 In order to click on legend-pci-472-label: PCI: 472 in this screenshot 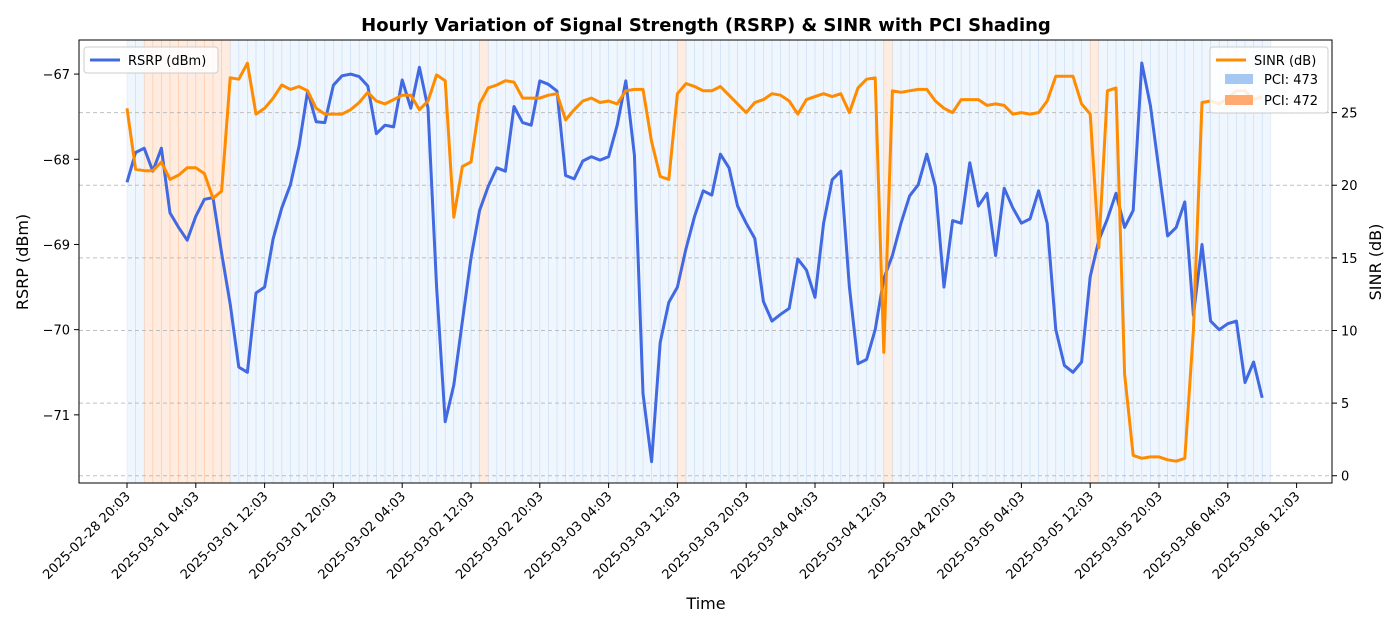, I will do `click(1291, 101)`.